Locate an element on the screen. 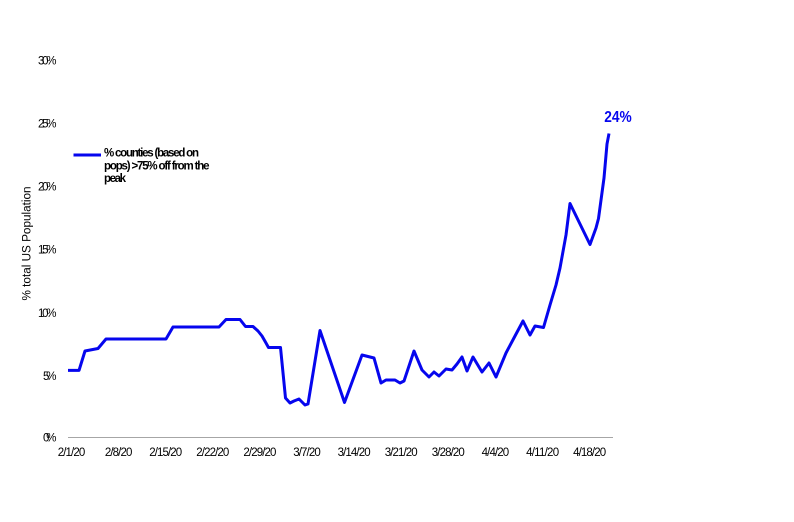 The width and height of the screenshot is (794, 522). svg-text: % total US Population is located at coordinates (28, 244).